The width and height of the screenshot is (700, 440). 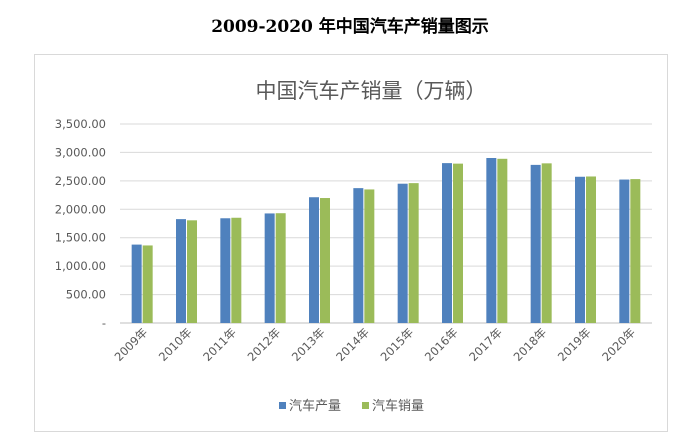 What do you see at coordinates (308, 344) in the screenshot?
I see `x-tick-label: 2013年` at bounding box center [308, 344].